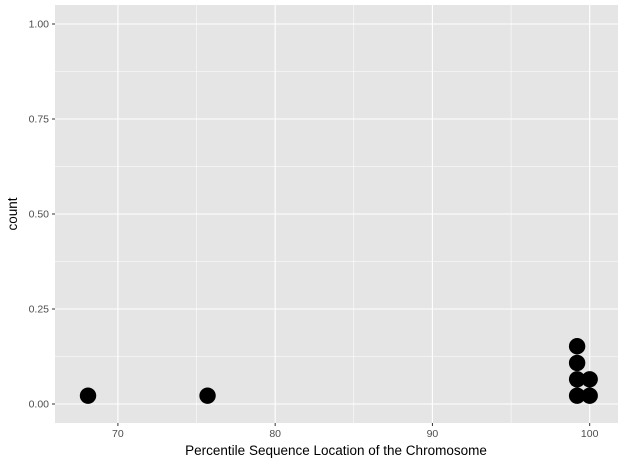  What do you see at coordinates (39, 405) in the screenshot?
I see `y-tick-label: 0.00` at bounding box center [39, 405].